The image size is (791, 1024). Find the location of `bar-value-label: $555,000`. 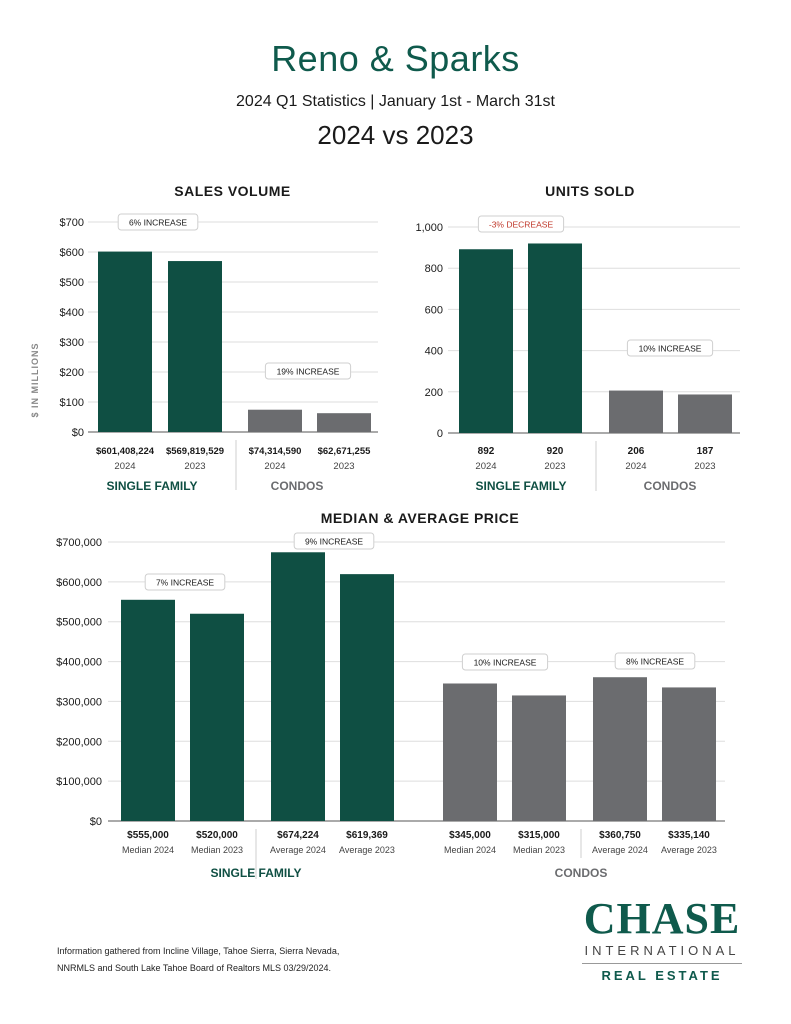

bar-value-label: $555,000 is located at coordinates (148, 835).